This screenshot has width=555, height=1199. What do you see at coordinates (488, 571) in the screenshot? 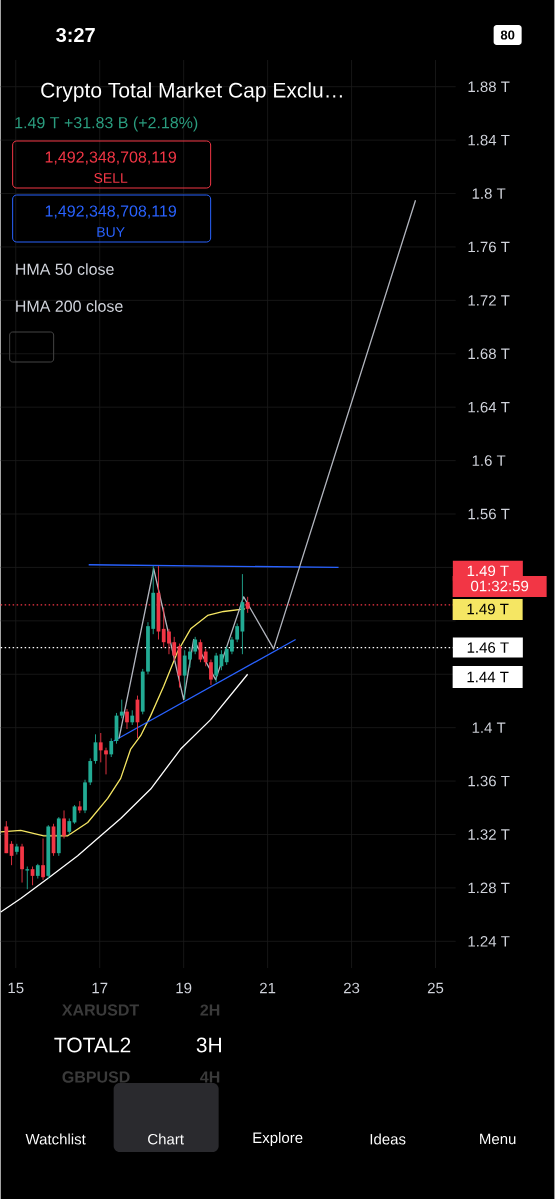
I see `ref-line-label: 1.49 T` at bounding box center [488, 571].